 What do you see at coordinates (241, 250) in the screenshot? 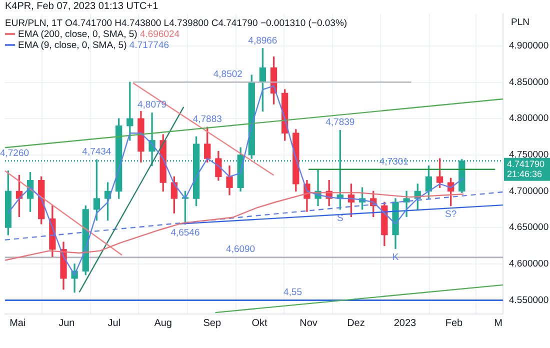
I see `annotation: 4,6090` at bounding box center [241, 250].